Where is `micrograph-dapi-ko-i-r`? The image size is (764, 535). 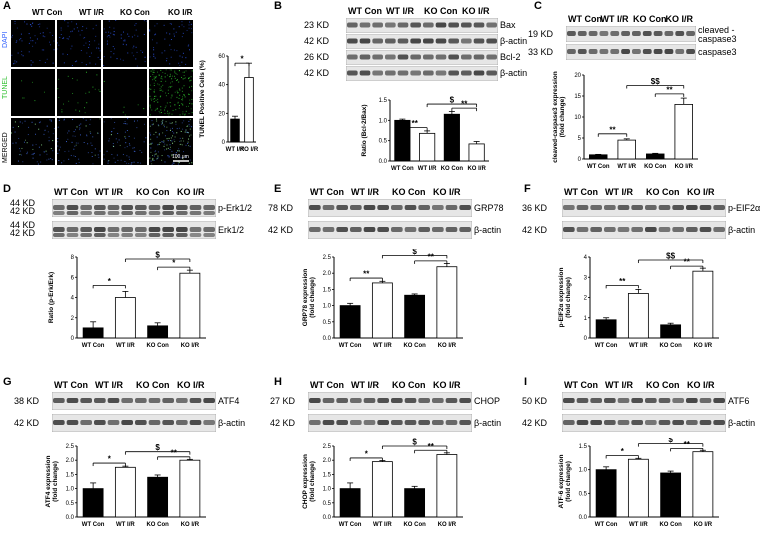 micrograph-dapi-ko-i-r is located at coordinates (171, 43).